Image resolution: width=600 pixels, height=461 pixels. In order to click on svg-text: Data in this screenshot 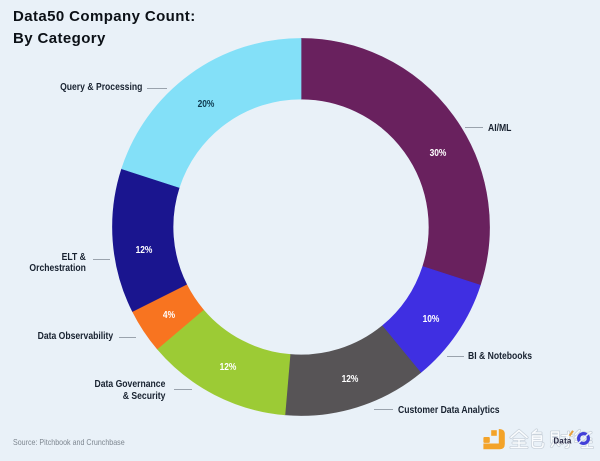, I will do `click(563, 441)`.